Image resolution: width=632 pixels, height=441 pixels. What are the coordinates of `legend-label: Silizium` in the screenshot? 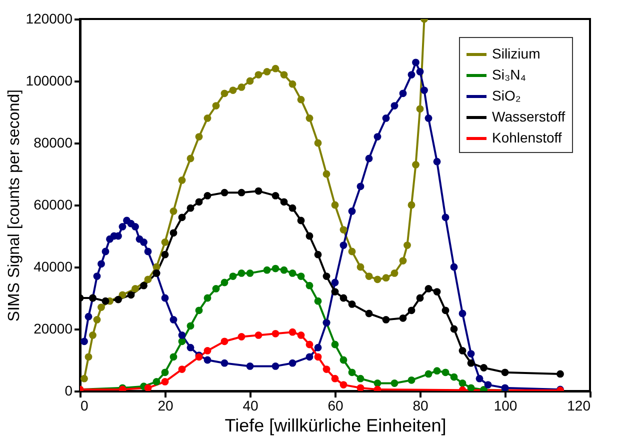 It's located at (516, 54).